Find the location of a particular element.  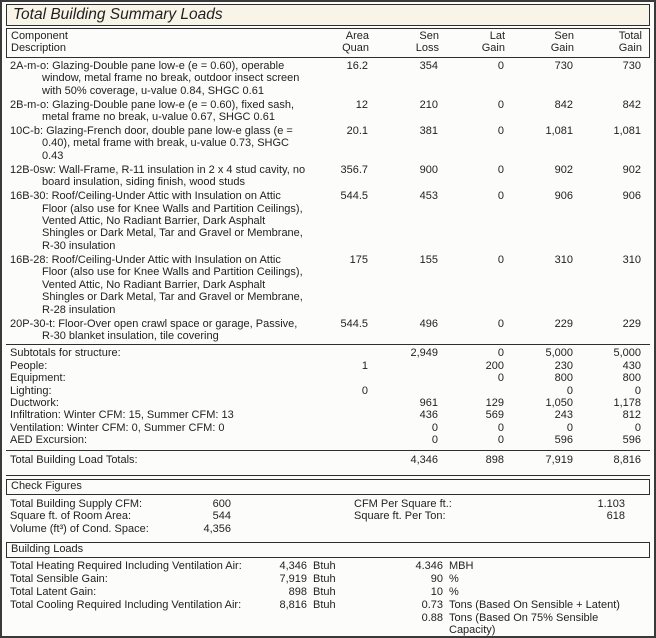

cell-area-quan: 20.1 is located at coordinates (357, 131).